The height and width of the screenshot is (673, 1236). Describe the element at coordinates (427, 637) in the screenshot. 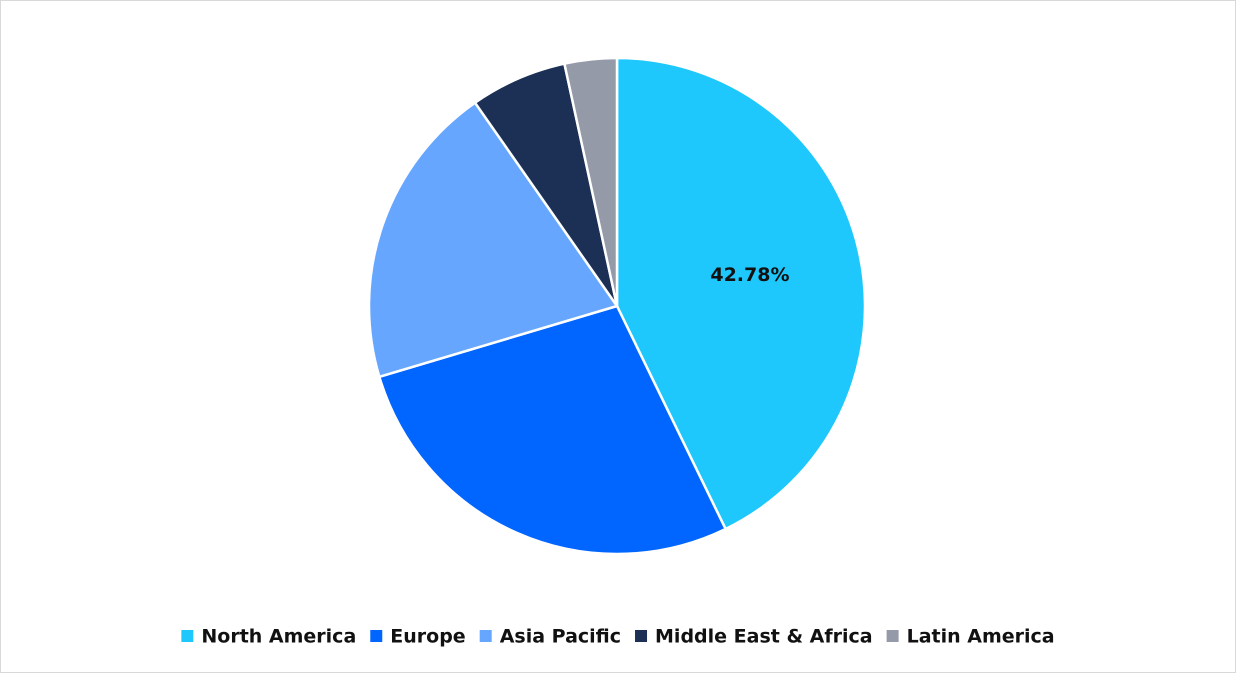

I see `legend-label: Europe` at that location.